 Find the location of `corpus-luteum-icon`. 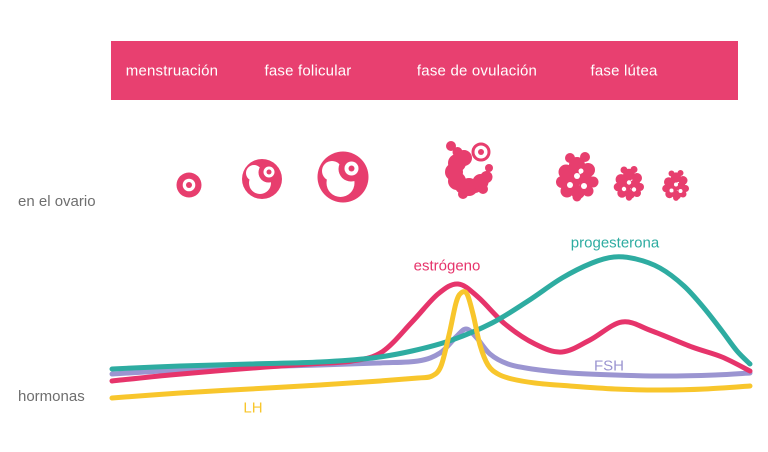

corpus-luteum-icon is located at coordinates (577, 177).